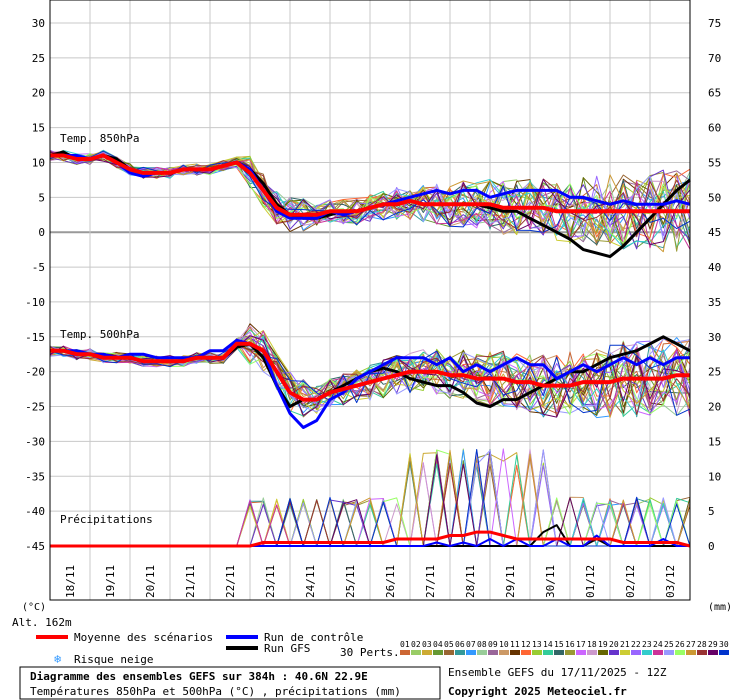  What do you see at coordinates (570, 644) in the screenshot?
I see `pert-legend-label: 16` at bounding box center [570, 644].